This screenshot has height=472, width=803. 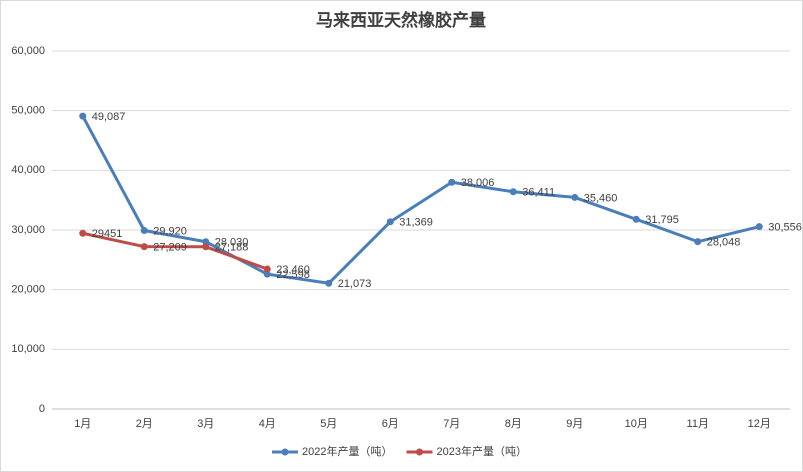 What do you see at coordinates (574, 424) in the screenshot?
I see `x-tick-label: 9月` at bounding box center [574, 424].